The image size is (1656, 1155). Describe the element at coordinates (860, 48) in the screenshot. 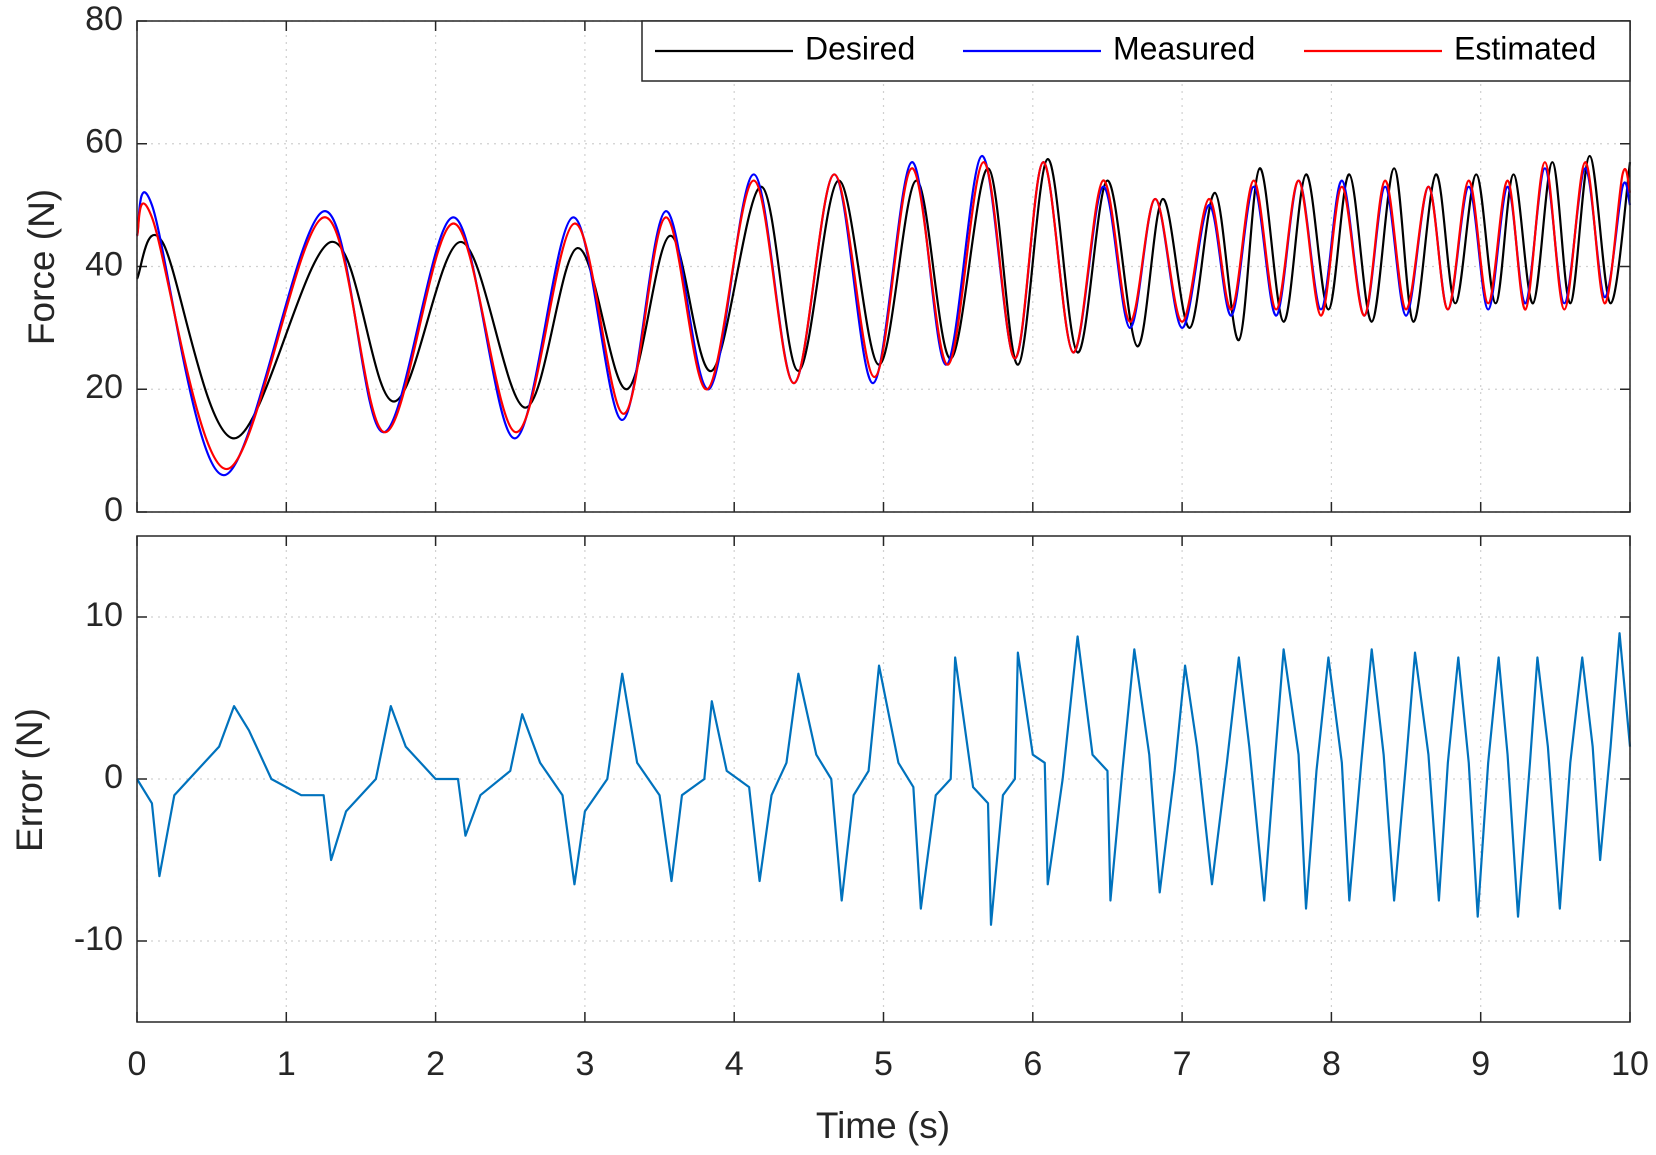

I see `legend-label: Desired` at that location.